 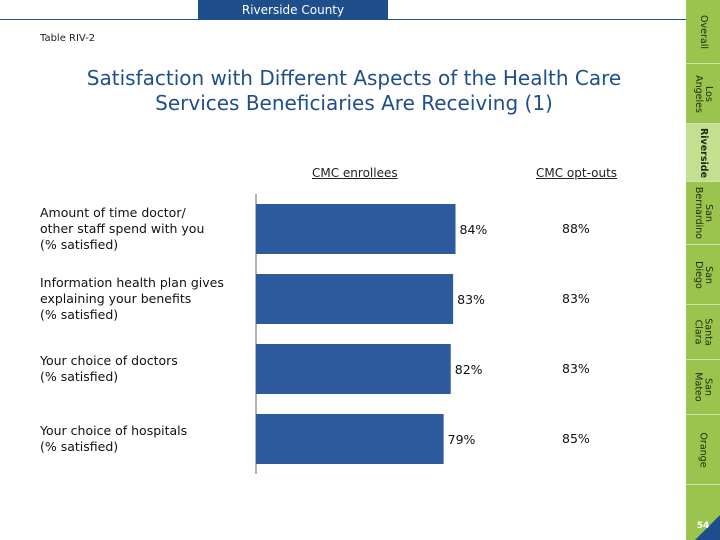 What do you see at coordinates (293, 10) in the screenshot?
I see `county-banner: Riverside County` at bounding box center [293, 10].